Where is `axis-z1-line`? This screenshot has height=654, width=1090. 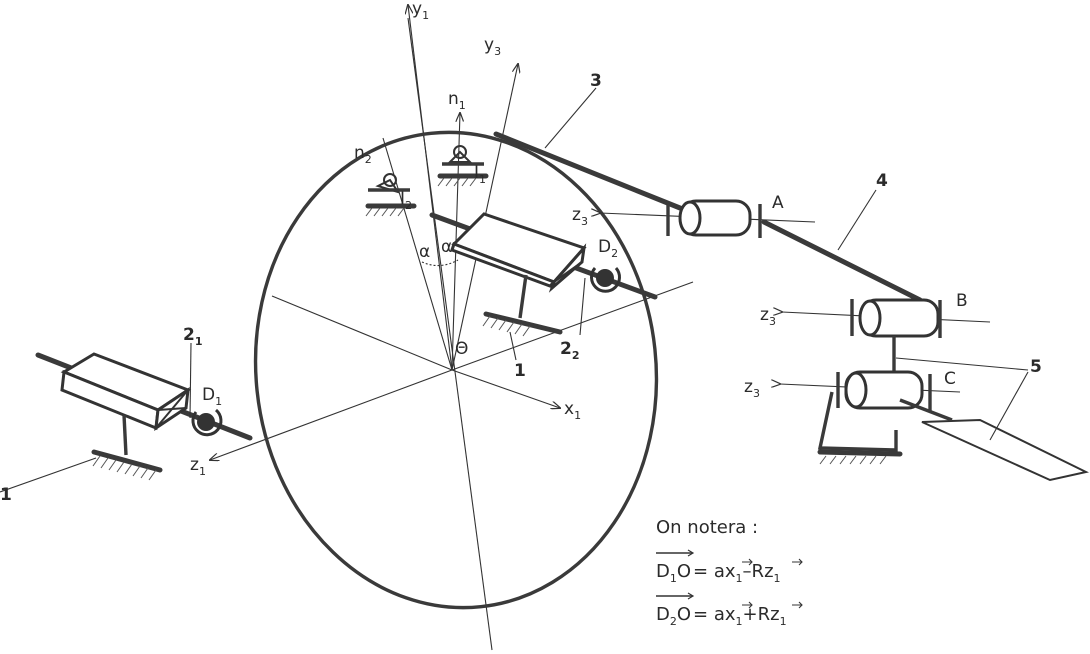 axis-z1-line is located at coordinates (331, 414).